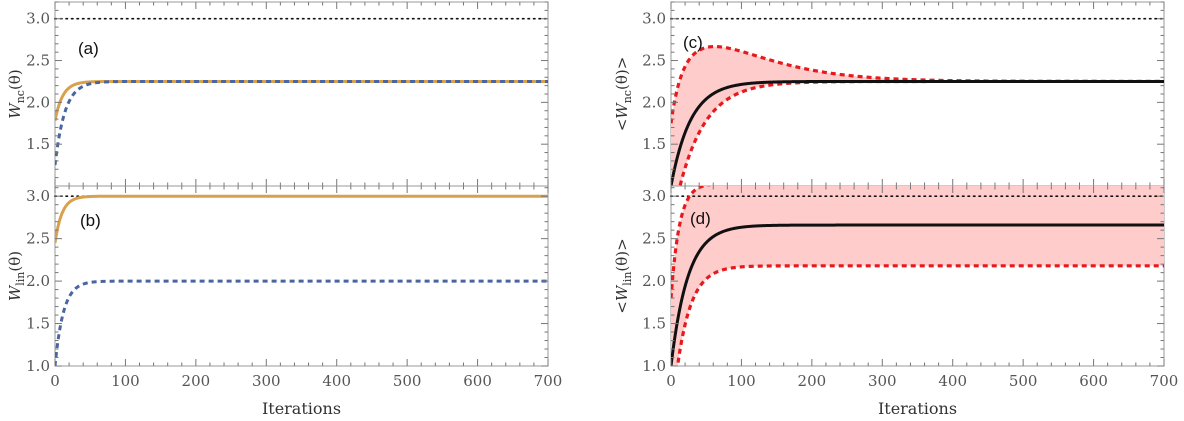 The height and width of the screenshot is (421, 1184). I want to click on panel-b-blue-dashed-line, so click(301, 322).